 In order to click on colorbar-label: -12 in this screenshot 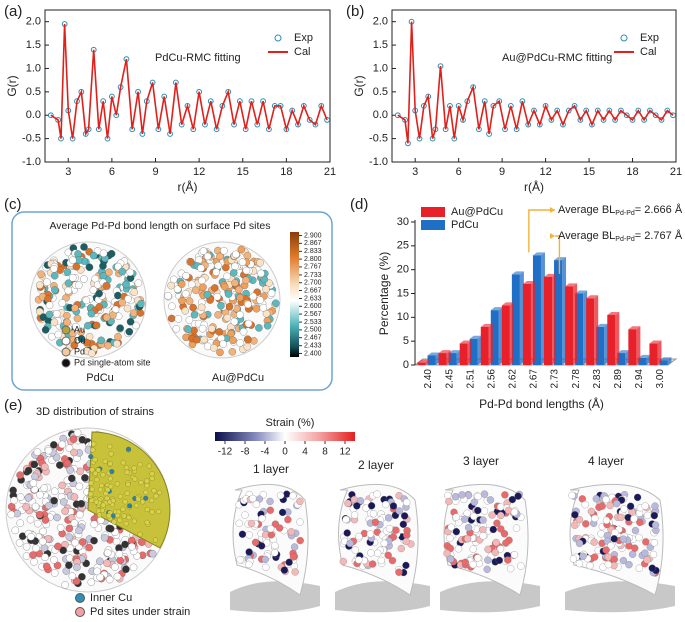, I will do `click(225, 452)`.